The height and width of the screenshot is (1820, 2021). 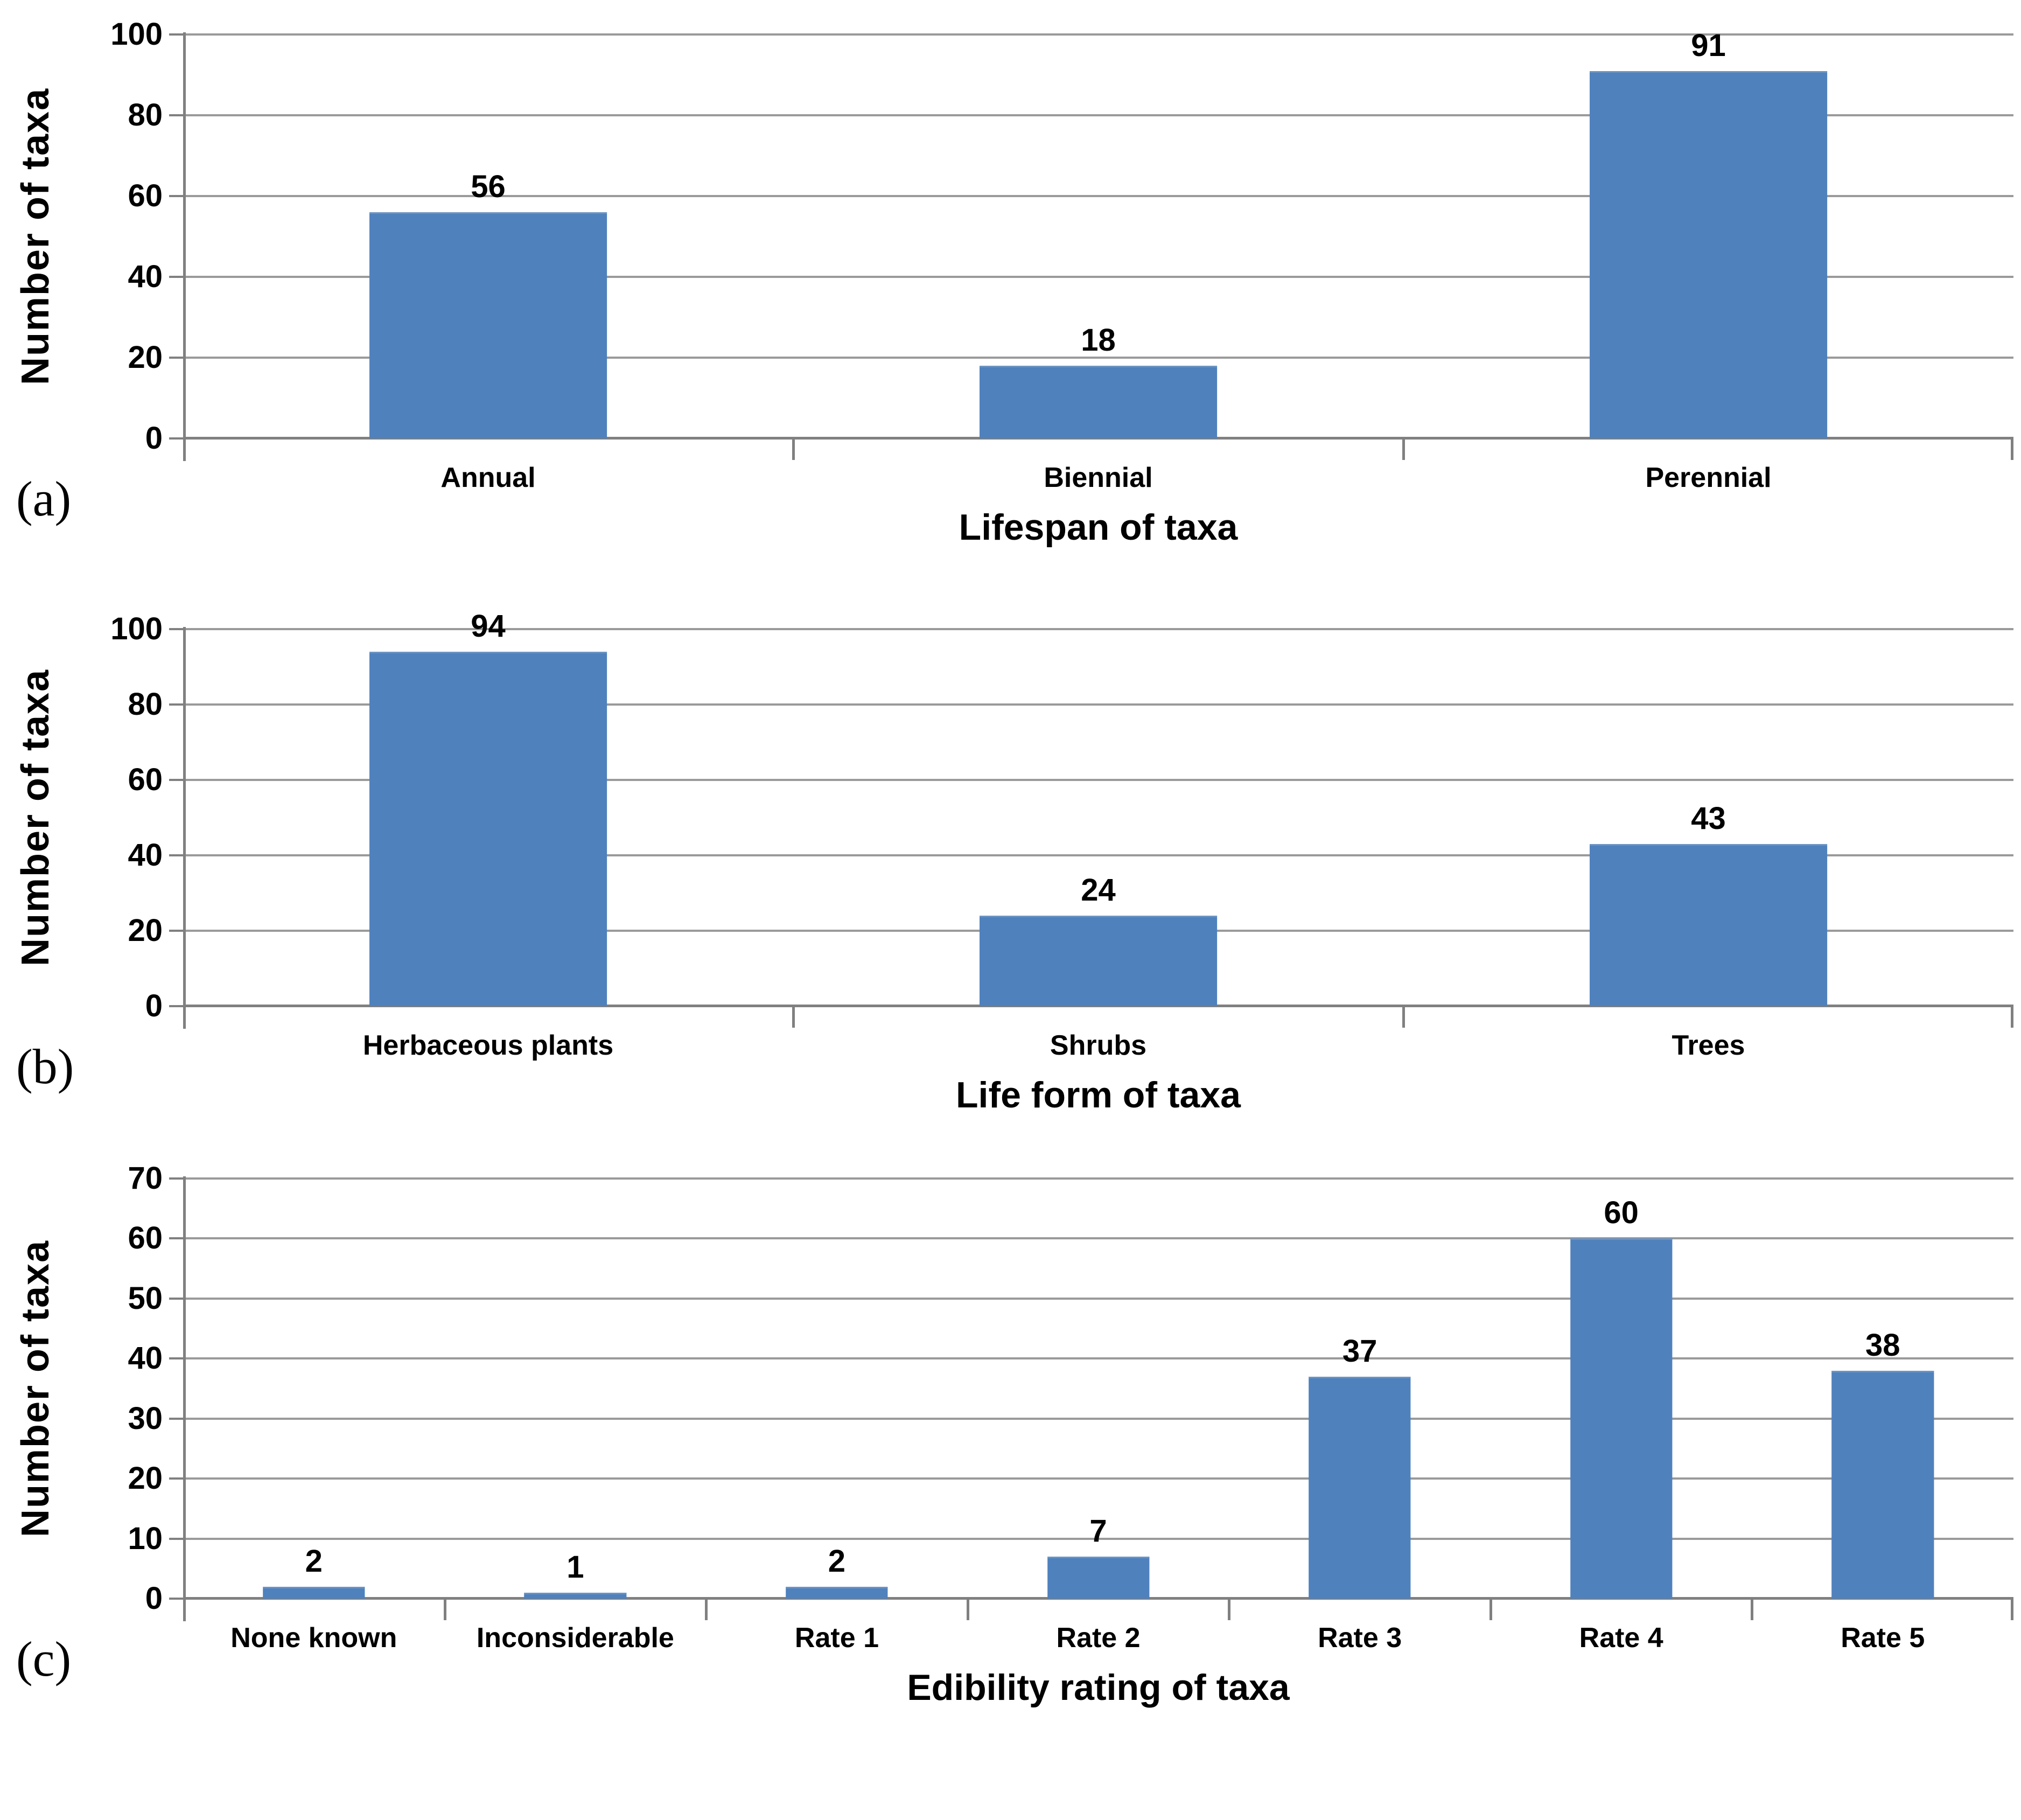 I want to click on bar-slot: 37, so click(x=1360, y=1389).